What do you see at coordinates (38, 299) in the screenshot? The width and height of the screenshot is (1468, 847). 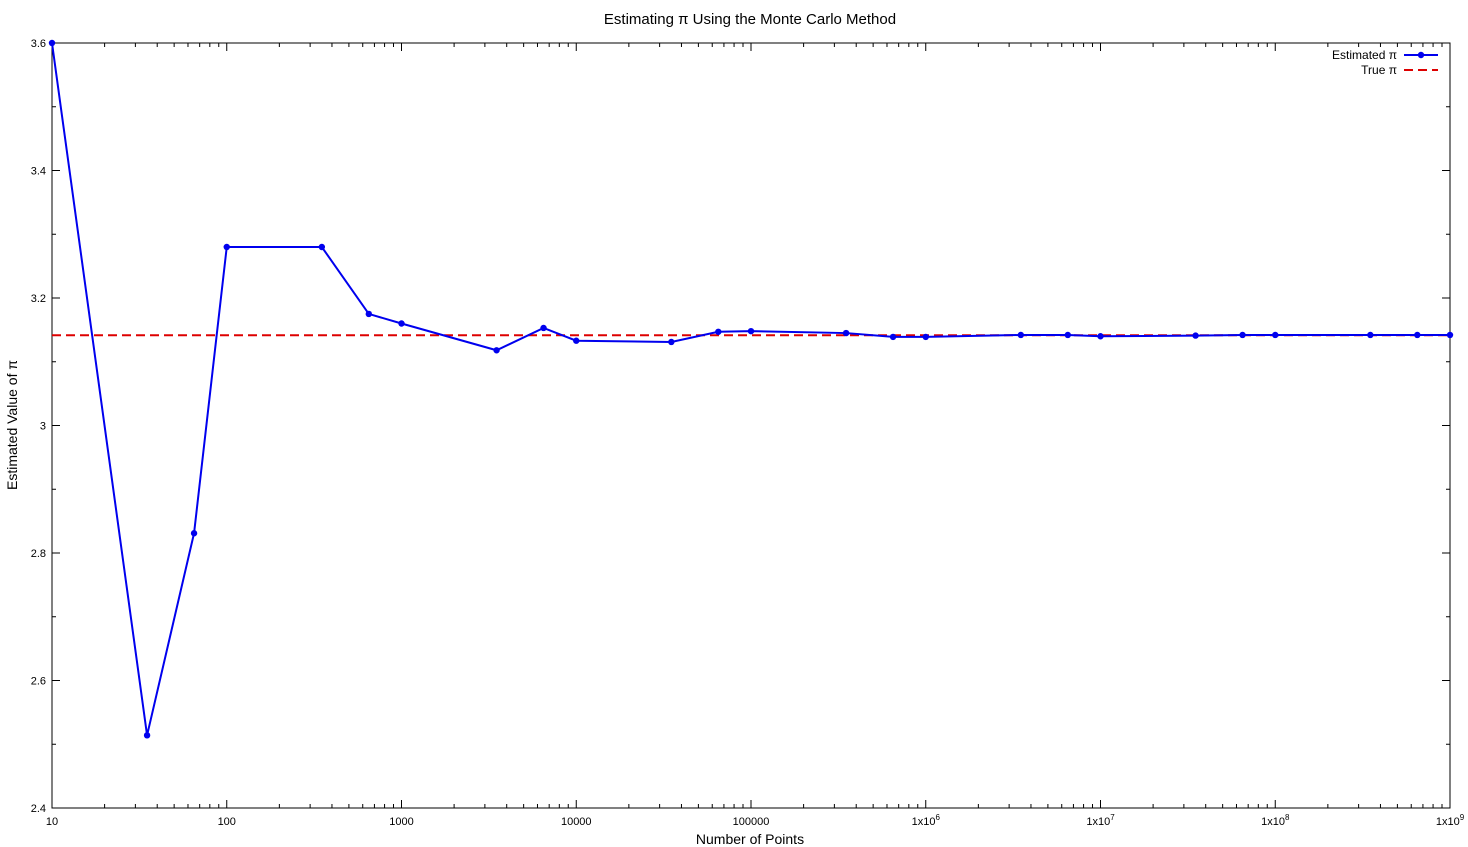 I see `y-tick-label: 3.2` at bounding box center [38, 299].